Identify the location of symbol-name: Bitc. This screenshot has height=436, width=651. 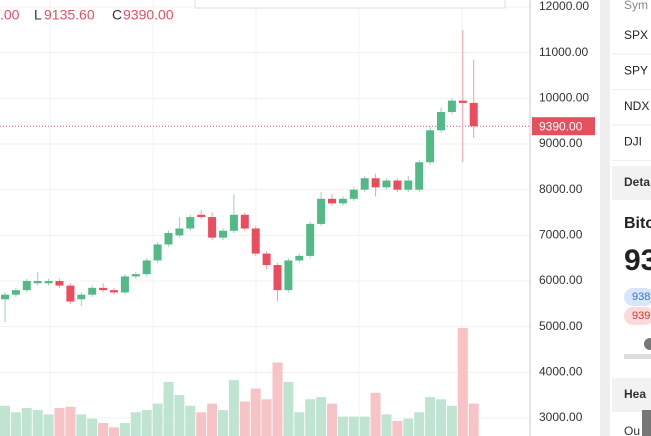
(637, 223).